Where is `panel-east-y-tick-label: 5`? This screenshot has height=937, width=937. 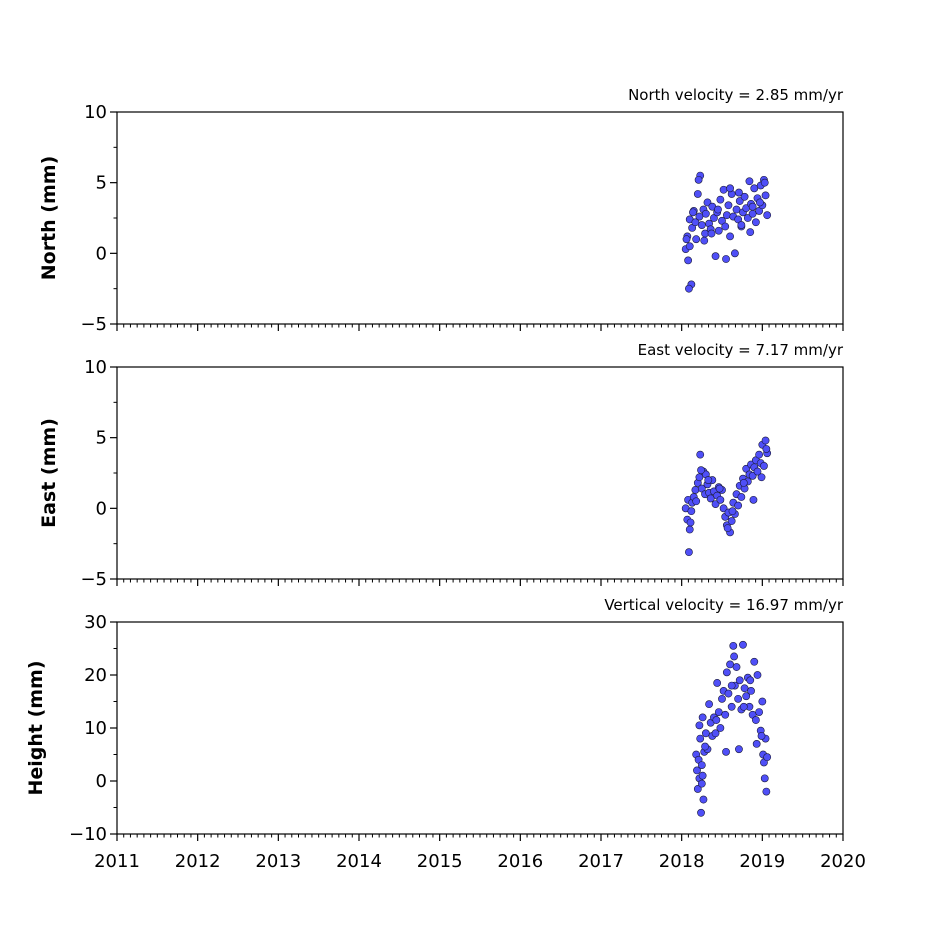
panel-east-y-tick-label: 5 is located at coordinates (101, 438).